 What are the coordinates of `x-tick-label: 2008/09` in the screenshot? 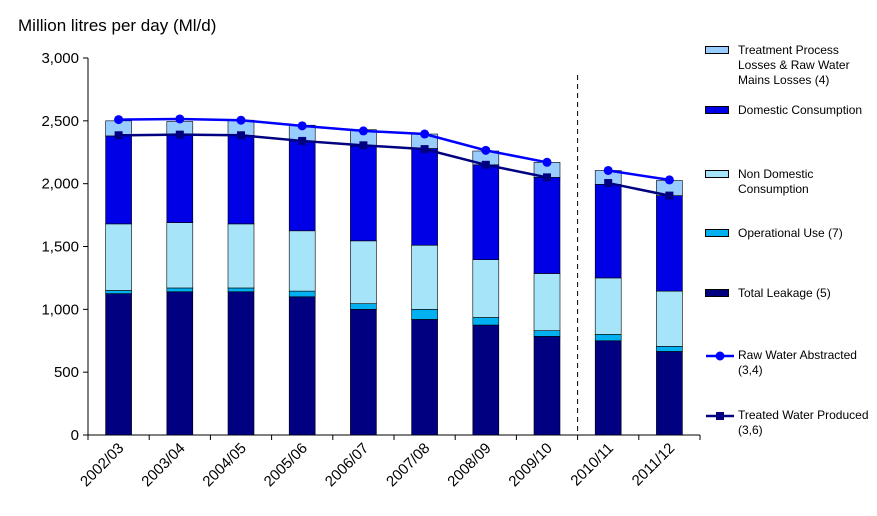 It's located at (469, 465).